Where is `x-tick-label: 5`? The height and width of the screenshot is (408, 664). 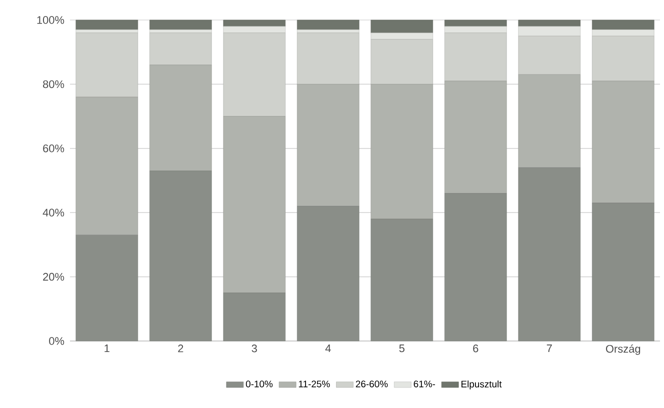 x-tick-label: 5 is located at coordinates (401, 348).